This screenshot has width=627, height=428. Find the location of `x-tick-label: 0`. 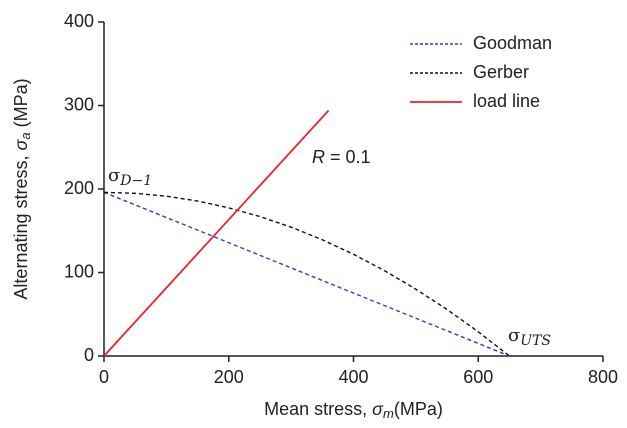

x-tick-label: 0 is located at coordinates (104, 377).